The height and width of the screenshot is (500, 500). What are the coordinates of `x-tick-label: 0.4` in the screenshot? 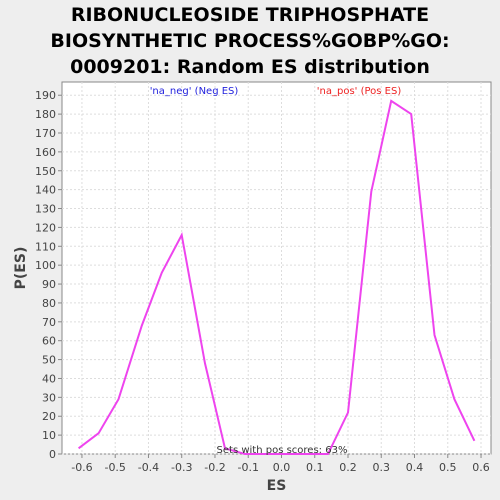 It's located at (415, 467).